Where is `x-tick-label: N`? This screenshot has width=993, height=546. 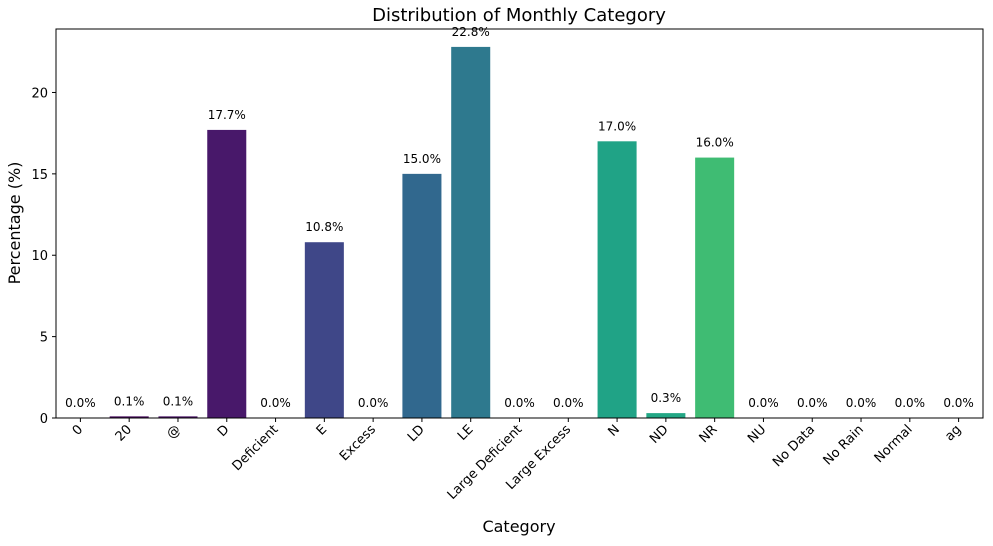 x-tick-label: N is located at coordinates (613, 430).